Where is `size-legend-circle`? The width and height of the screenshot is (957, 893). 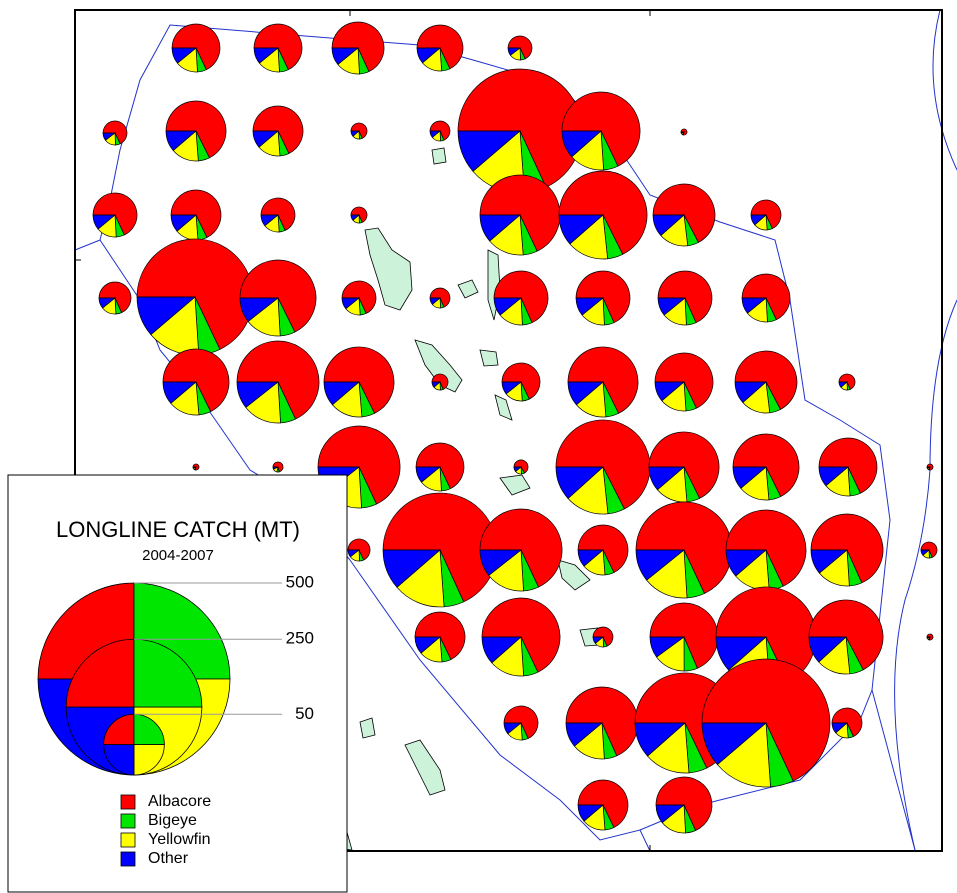 size-legend-circle is located at coordinates (134, 744).